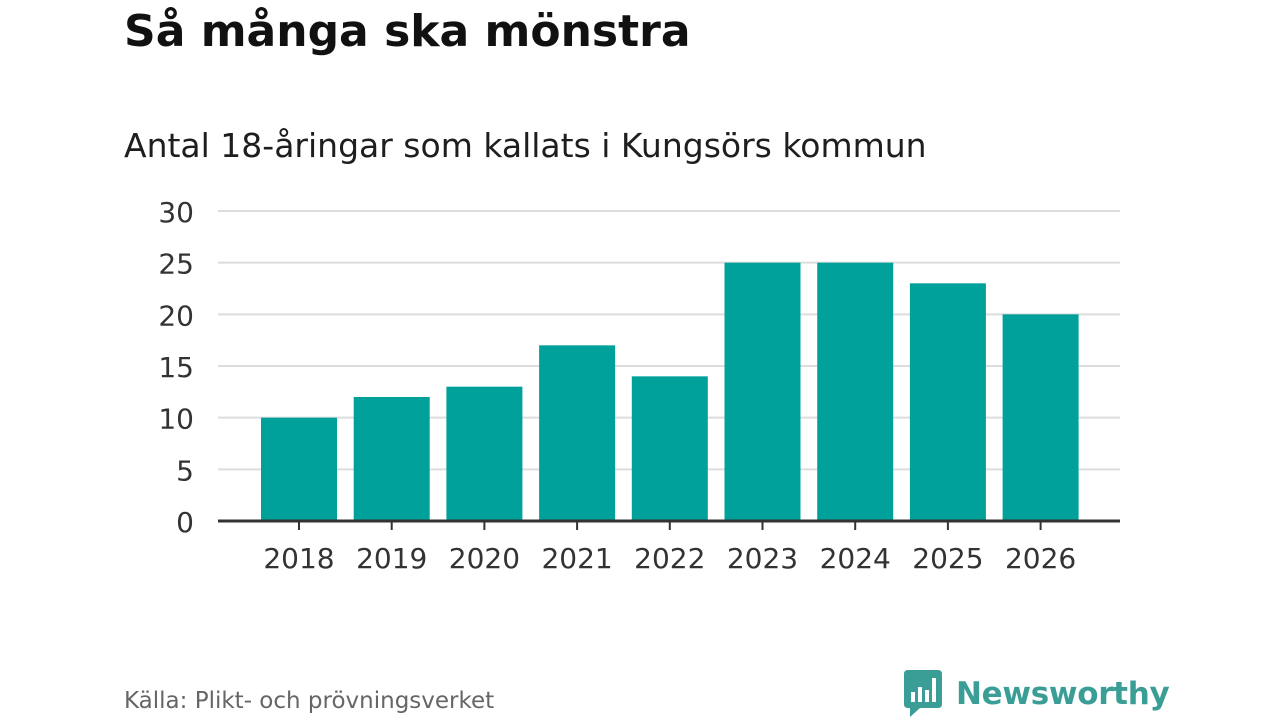  What do you see at coordinates (176, 264) in the screenshot?
I see `y-tick-label: 25` at bounding box center [176, 264].